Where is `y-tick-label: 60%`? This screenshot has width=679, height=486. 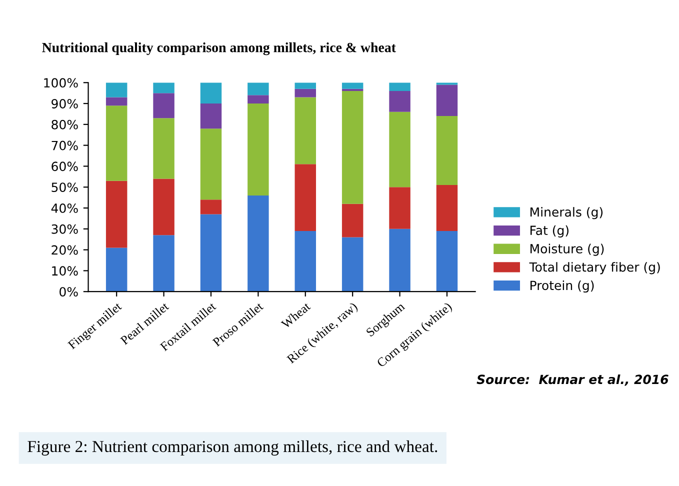
y-tick-label: 60% is located at coordinates (65, 167).